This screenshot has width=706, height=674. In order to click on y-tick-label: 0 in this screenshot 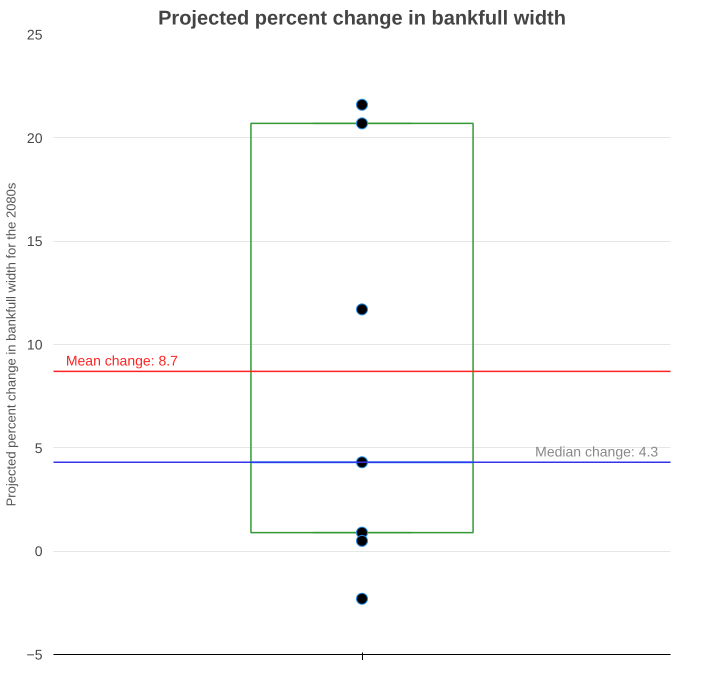, I will do `click(38, 551)`.